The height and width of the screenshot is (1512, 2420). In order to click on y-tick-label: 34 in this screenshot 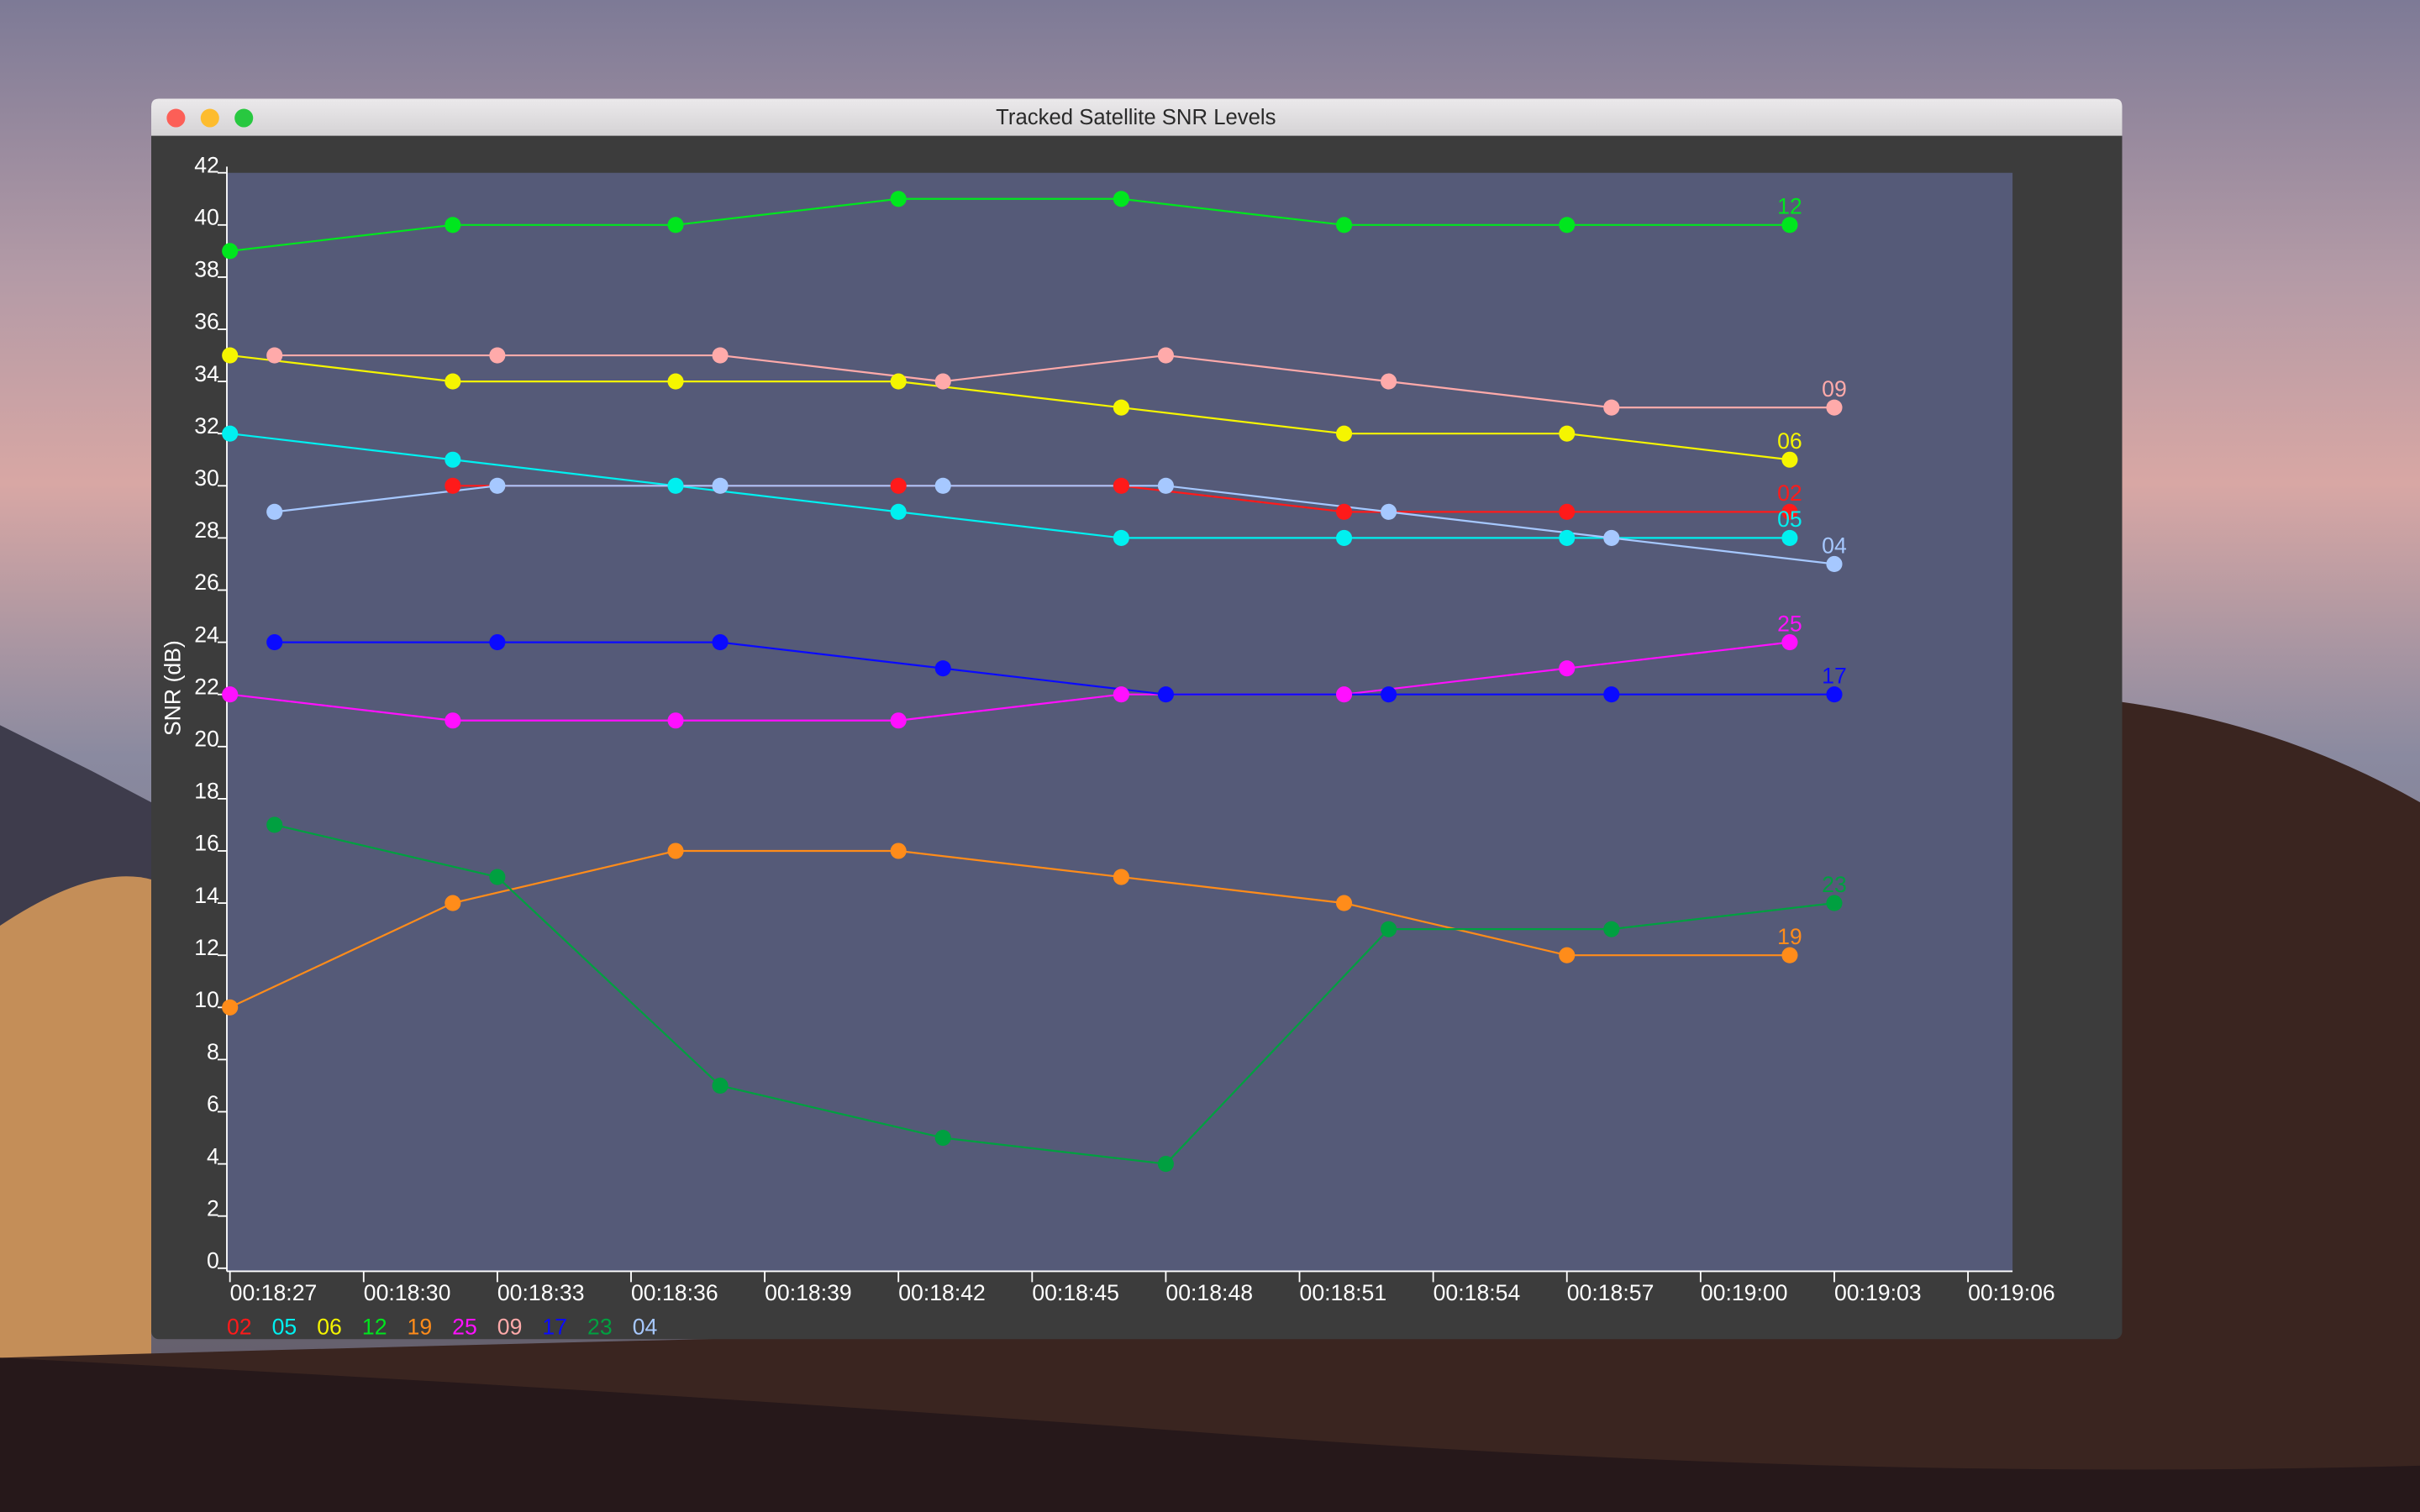, I will do `click(206, 373)`.